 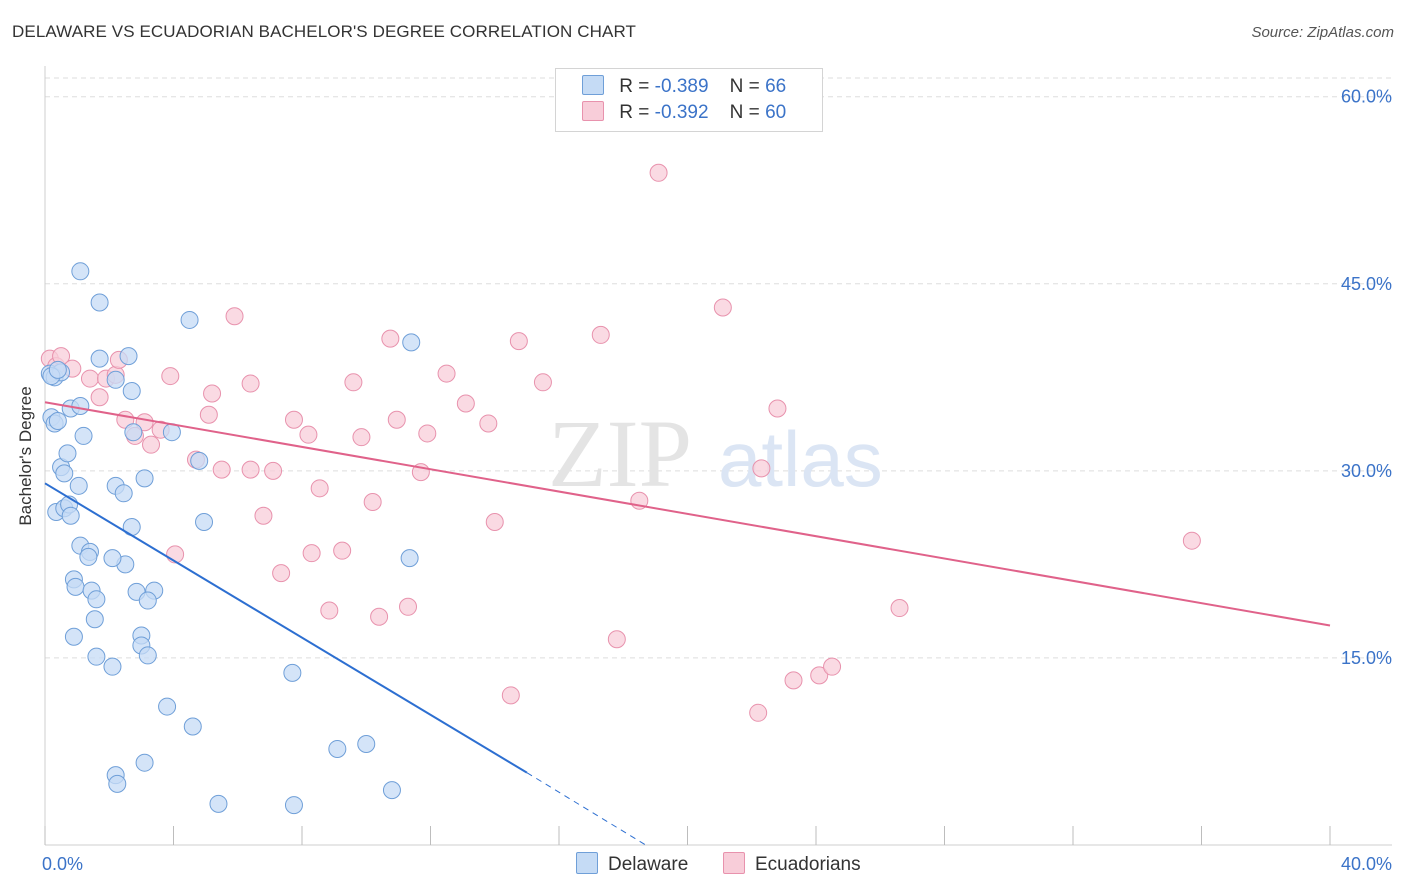 What do you see at coordinates (586, 809) in the screenshot?
I see `delaware-trend-extension` at bounding box center [586, 809].